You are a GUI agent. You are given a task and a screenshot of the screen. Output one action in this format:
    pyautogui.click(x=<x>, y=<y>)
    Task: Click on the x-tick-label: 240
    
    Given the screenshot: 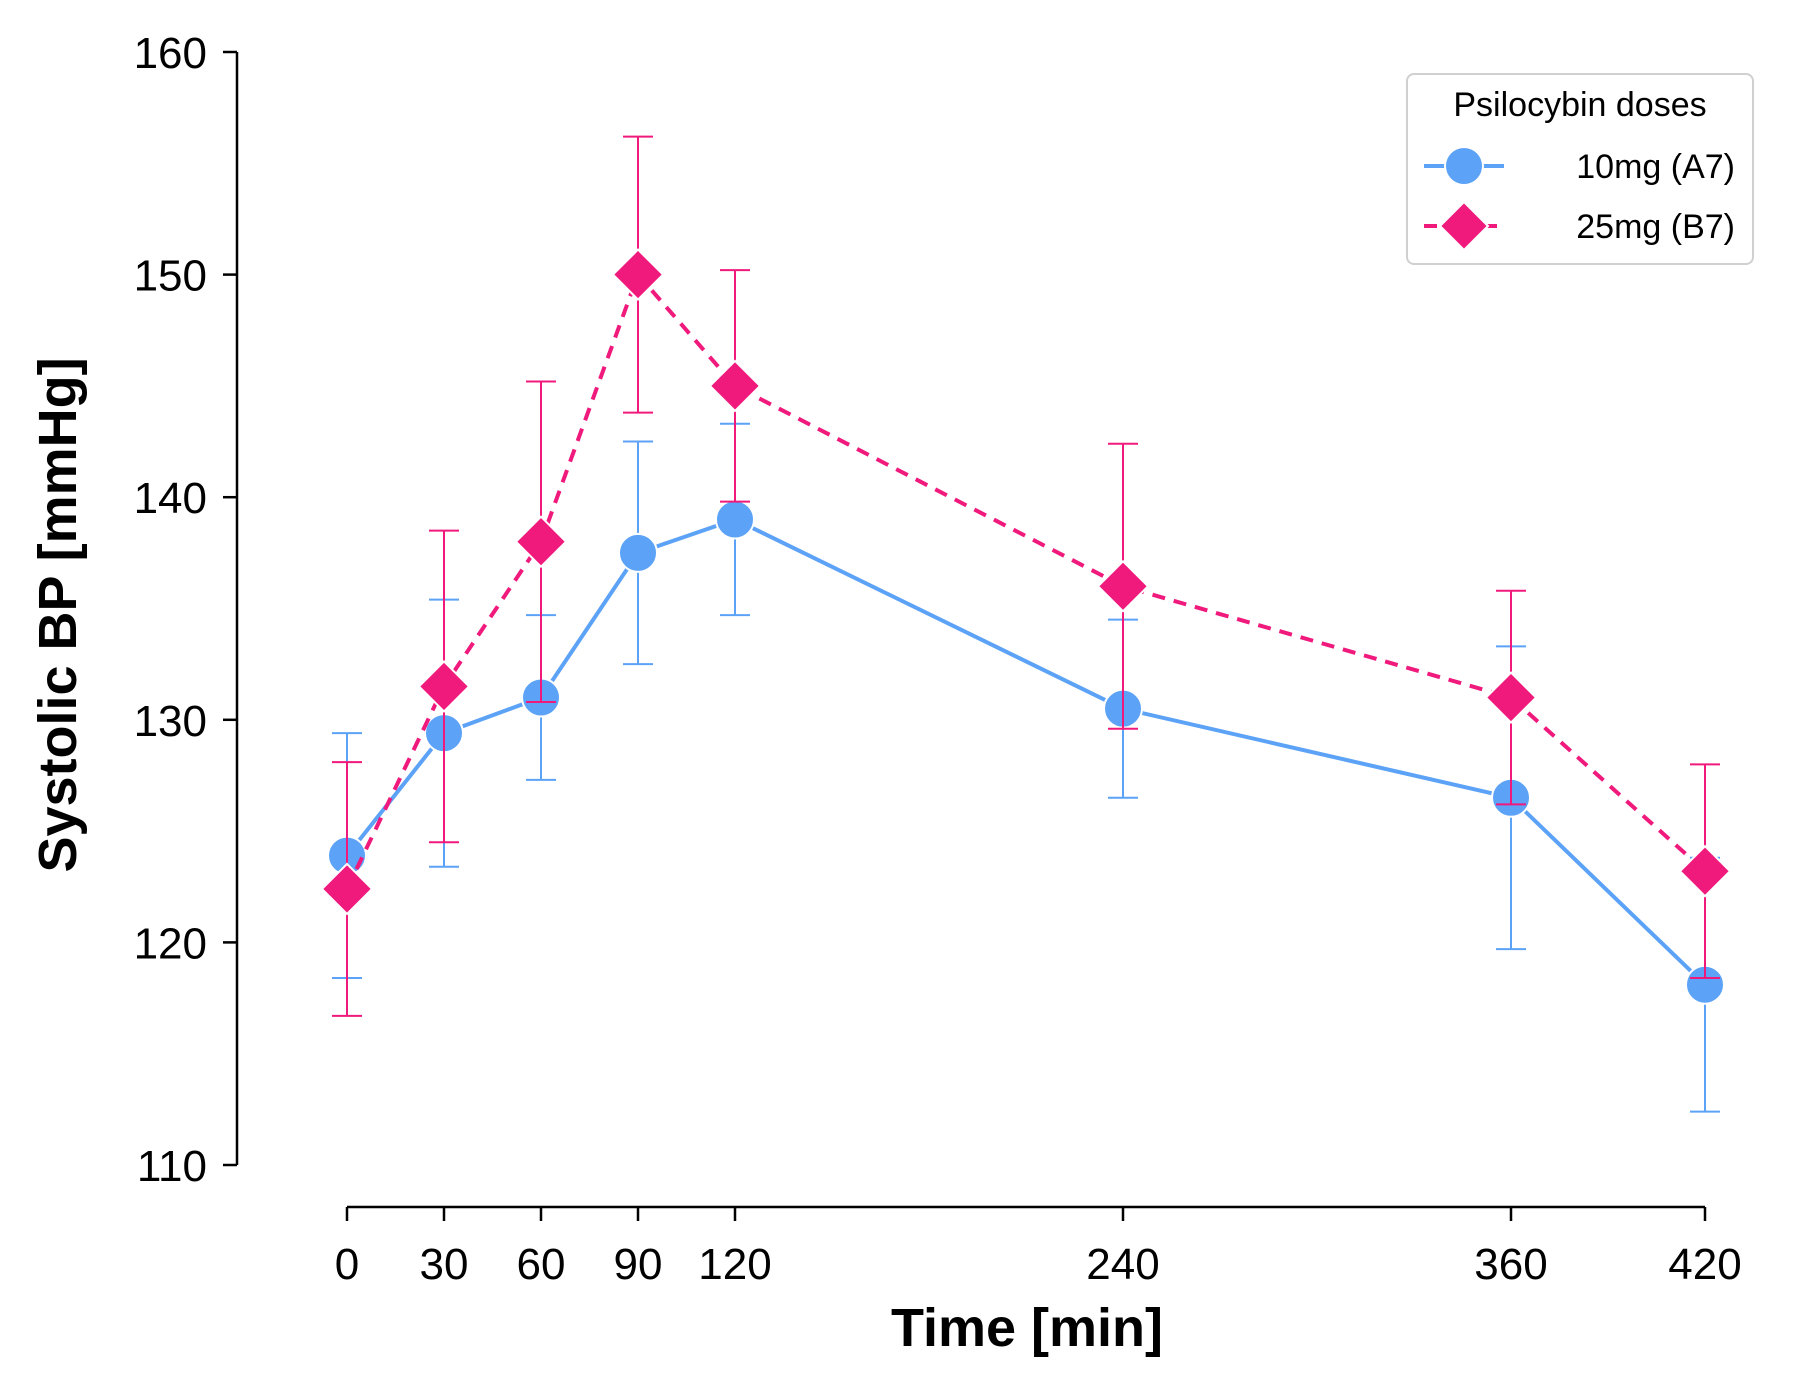 What is the action you would take?
    pyautogui.click(x=1122, y=1264)
    